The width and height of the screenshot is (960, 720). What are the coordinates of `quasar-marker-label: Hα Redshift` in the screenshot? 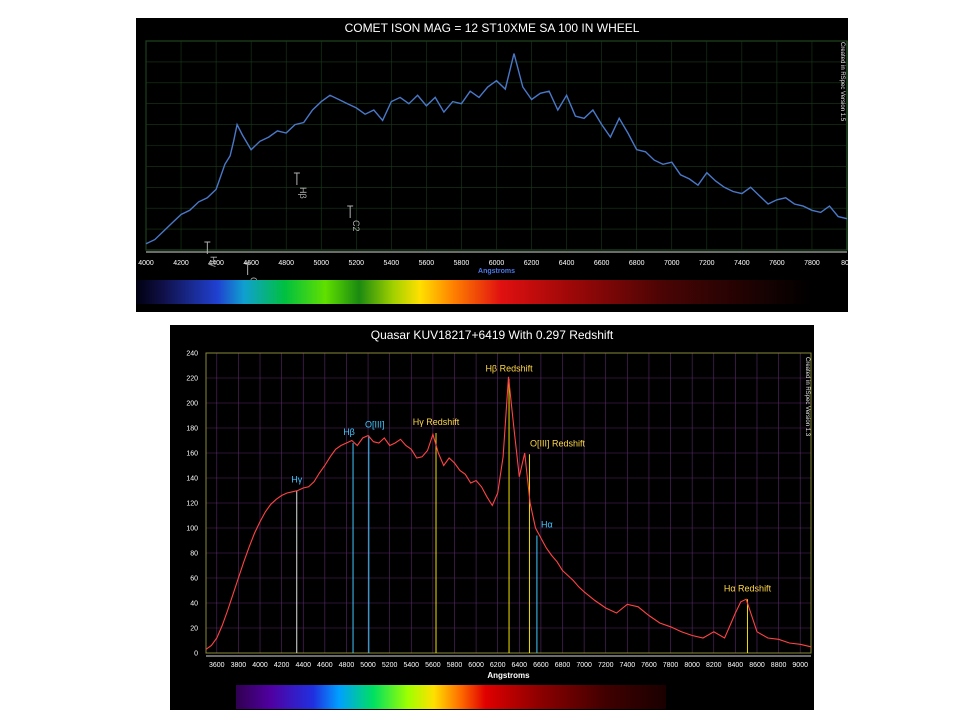 It's located at (748, 588).